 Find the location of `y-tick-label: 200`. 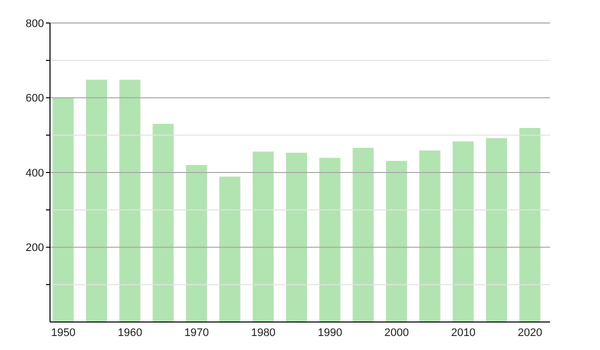

y-tick-label: 200 is located at coordinates (35, 248).